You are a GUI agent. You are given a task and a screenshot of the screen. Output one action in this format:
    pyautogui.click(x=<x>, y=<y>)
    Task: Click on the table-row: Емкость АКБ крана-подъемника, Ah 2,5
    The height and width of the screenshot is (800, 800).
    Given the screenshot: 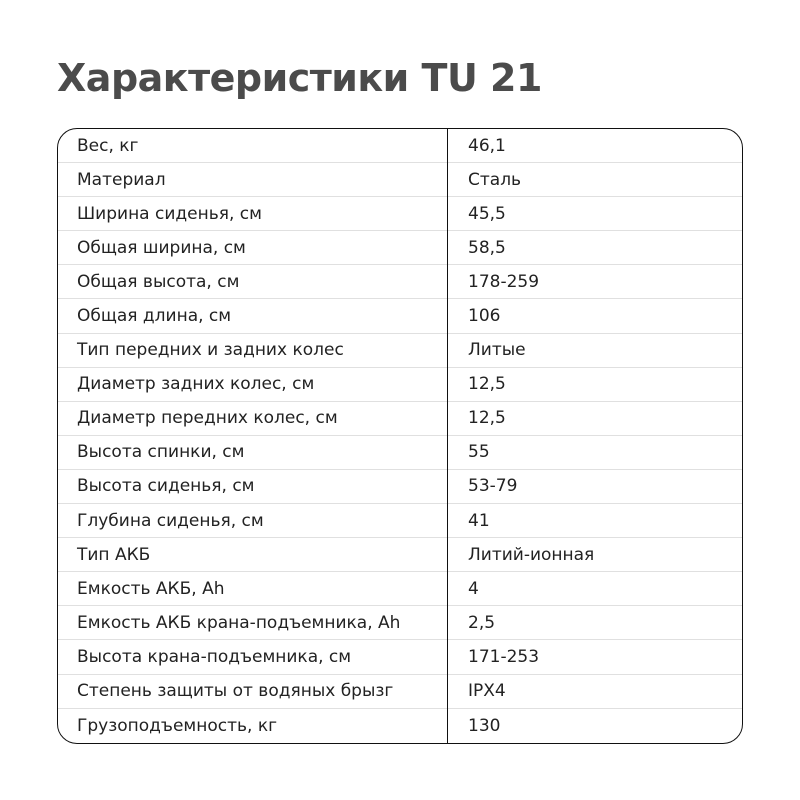 What is the action you would take?
    pyautogui.click(x=400, y=623)
    